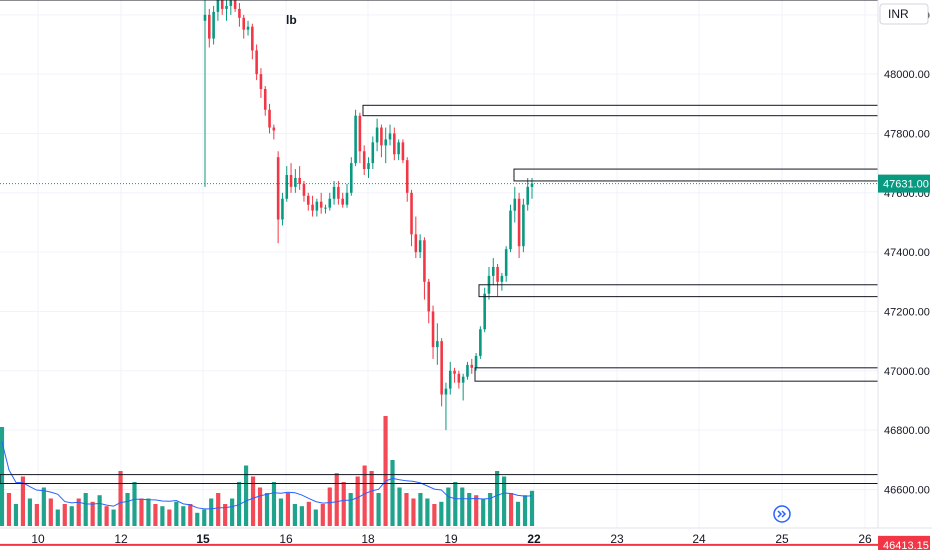 This screenshot has width=932, height=550. Describe the element at coordinates (291, 20) in the screenshot. I see `annotation-lb: lb` at that location.